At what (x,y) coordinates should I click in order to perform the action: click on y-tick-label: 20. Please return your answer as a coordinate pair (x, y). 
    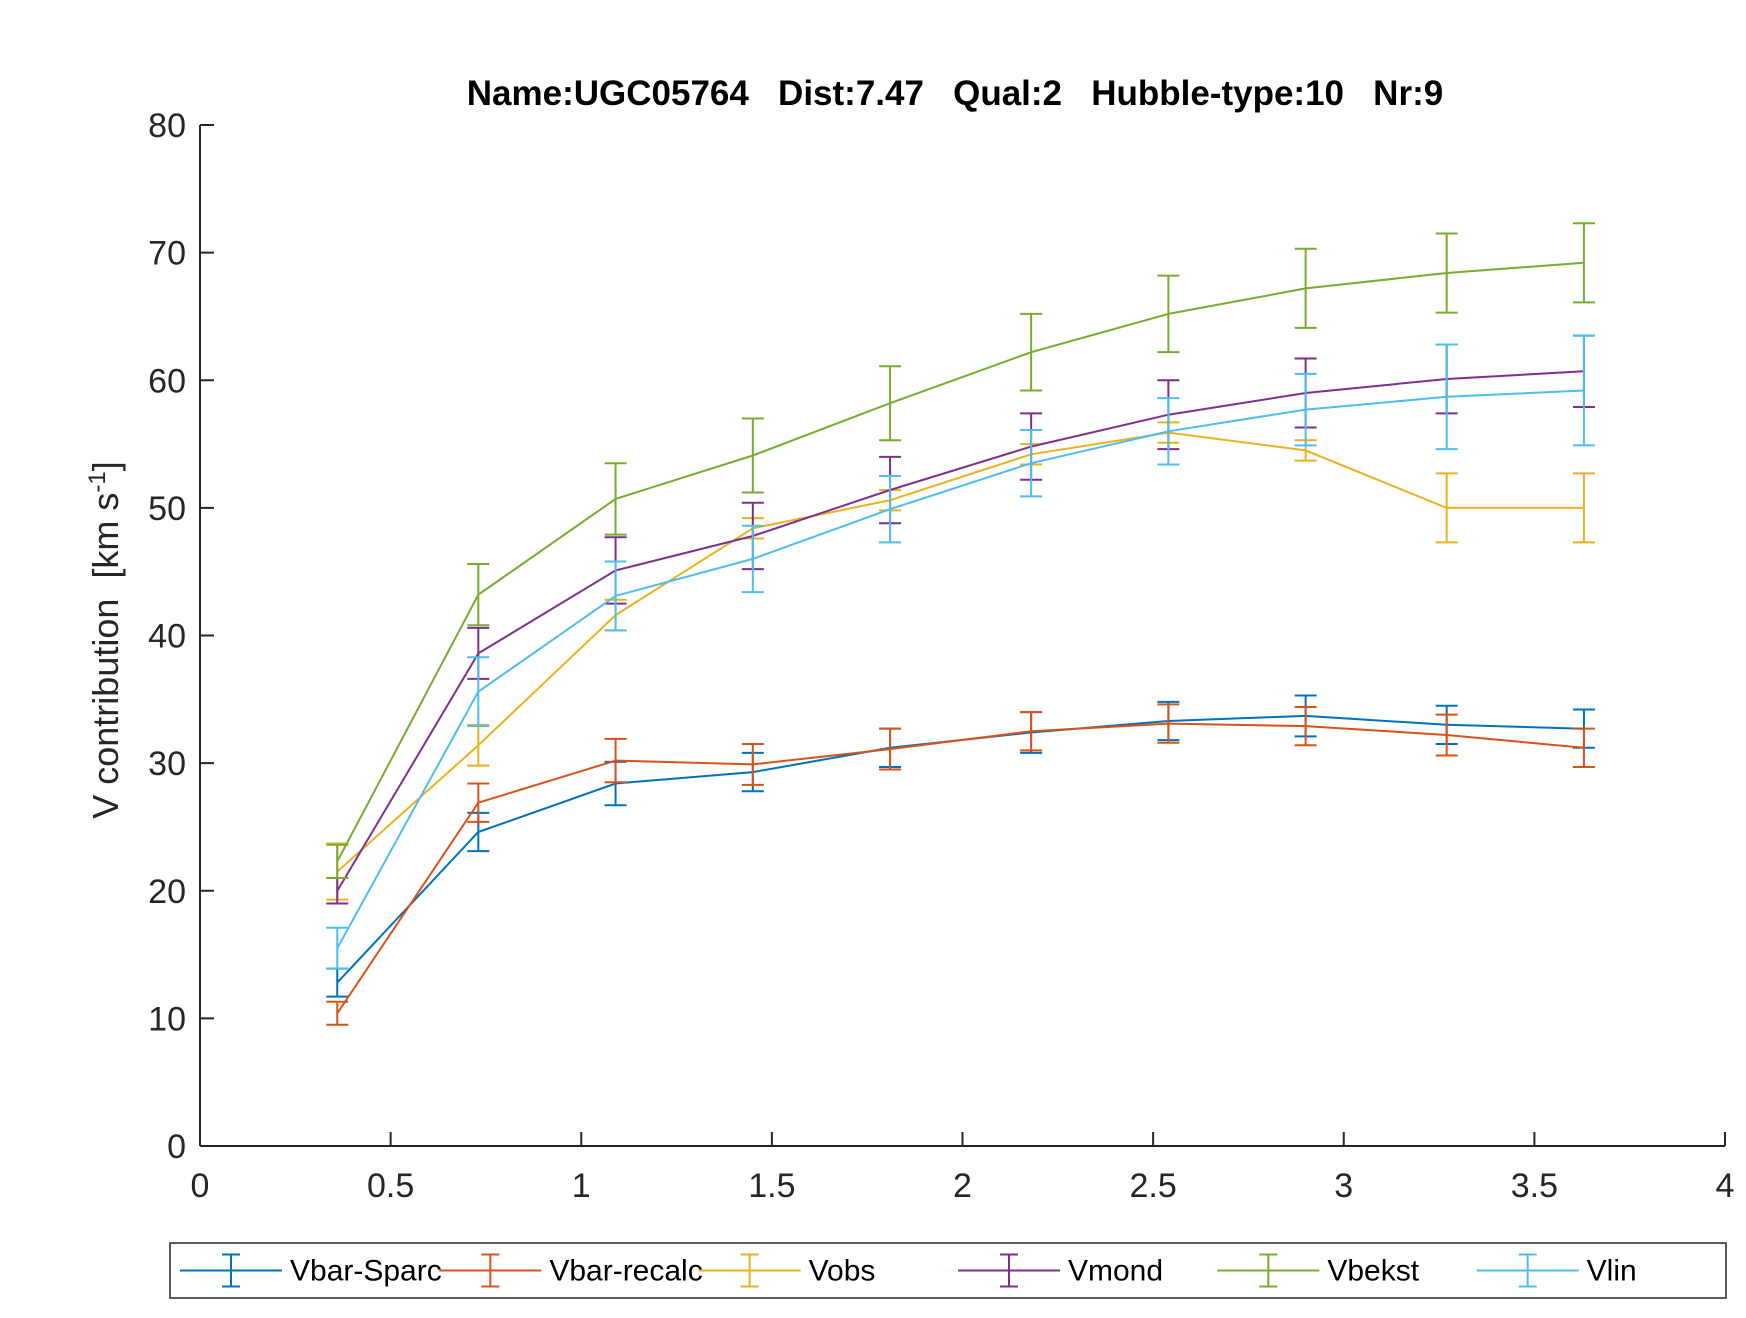
    Looking at the image, I should click on (167, 892).